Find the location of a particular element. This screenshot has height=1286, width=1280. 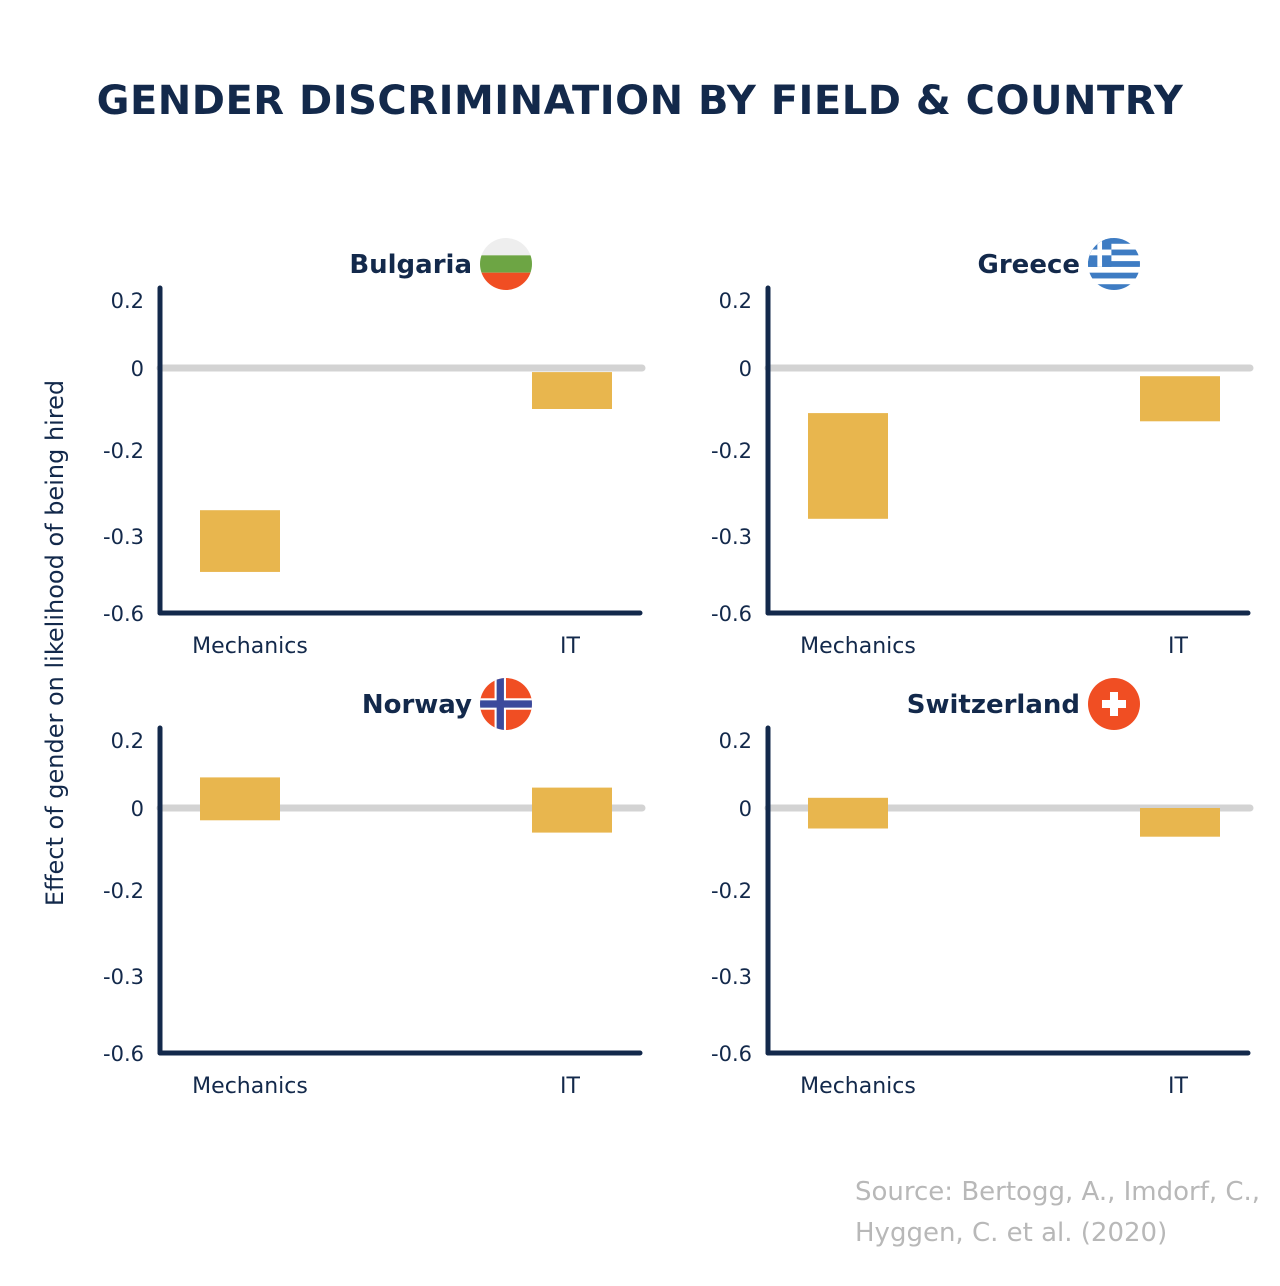

norway-flag-icon is located at coordinates (506, 704).